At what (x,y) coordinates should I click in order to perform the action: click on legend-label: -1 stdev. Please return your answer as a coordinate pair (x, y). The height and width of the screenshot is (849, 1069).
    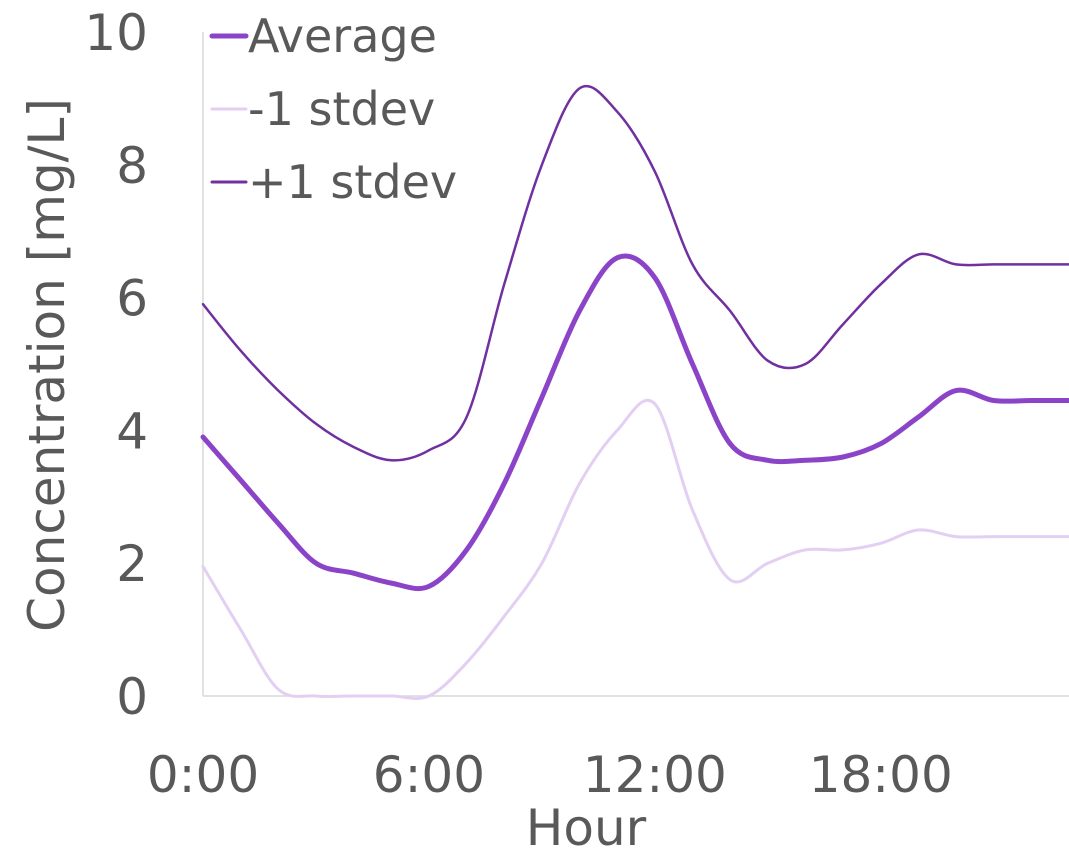
    Looking at the image, I should click on (341, 109).